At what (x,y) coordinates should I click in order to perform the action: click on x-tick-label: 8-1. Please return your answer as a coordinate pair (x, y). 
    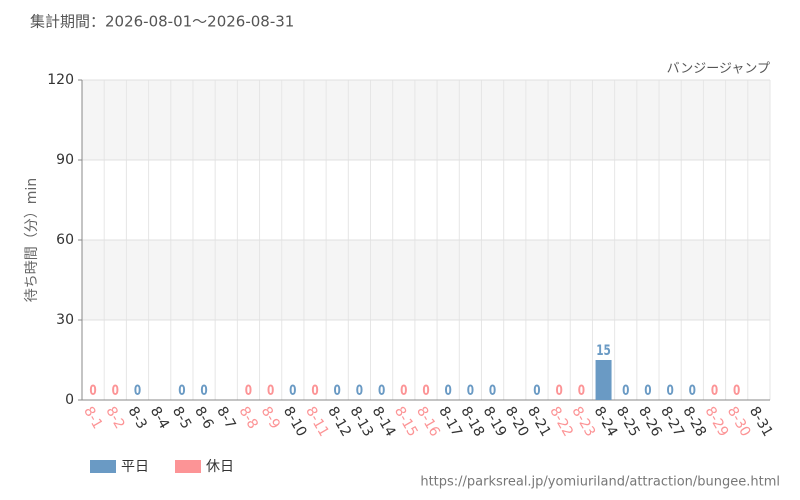
    Looking at the image, I should click on (92, 418).